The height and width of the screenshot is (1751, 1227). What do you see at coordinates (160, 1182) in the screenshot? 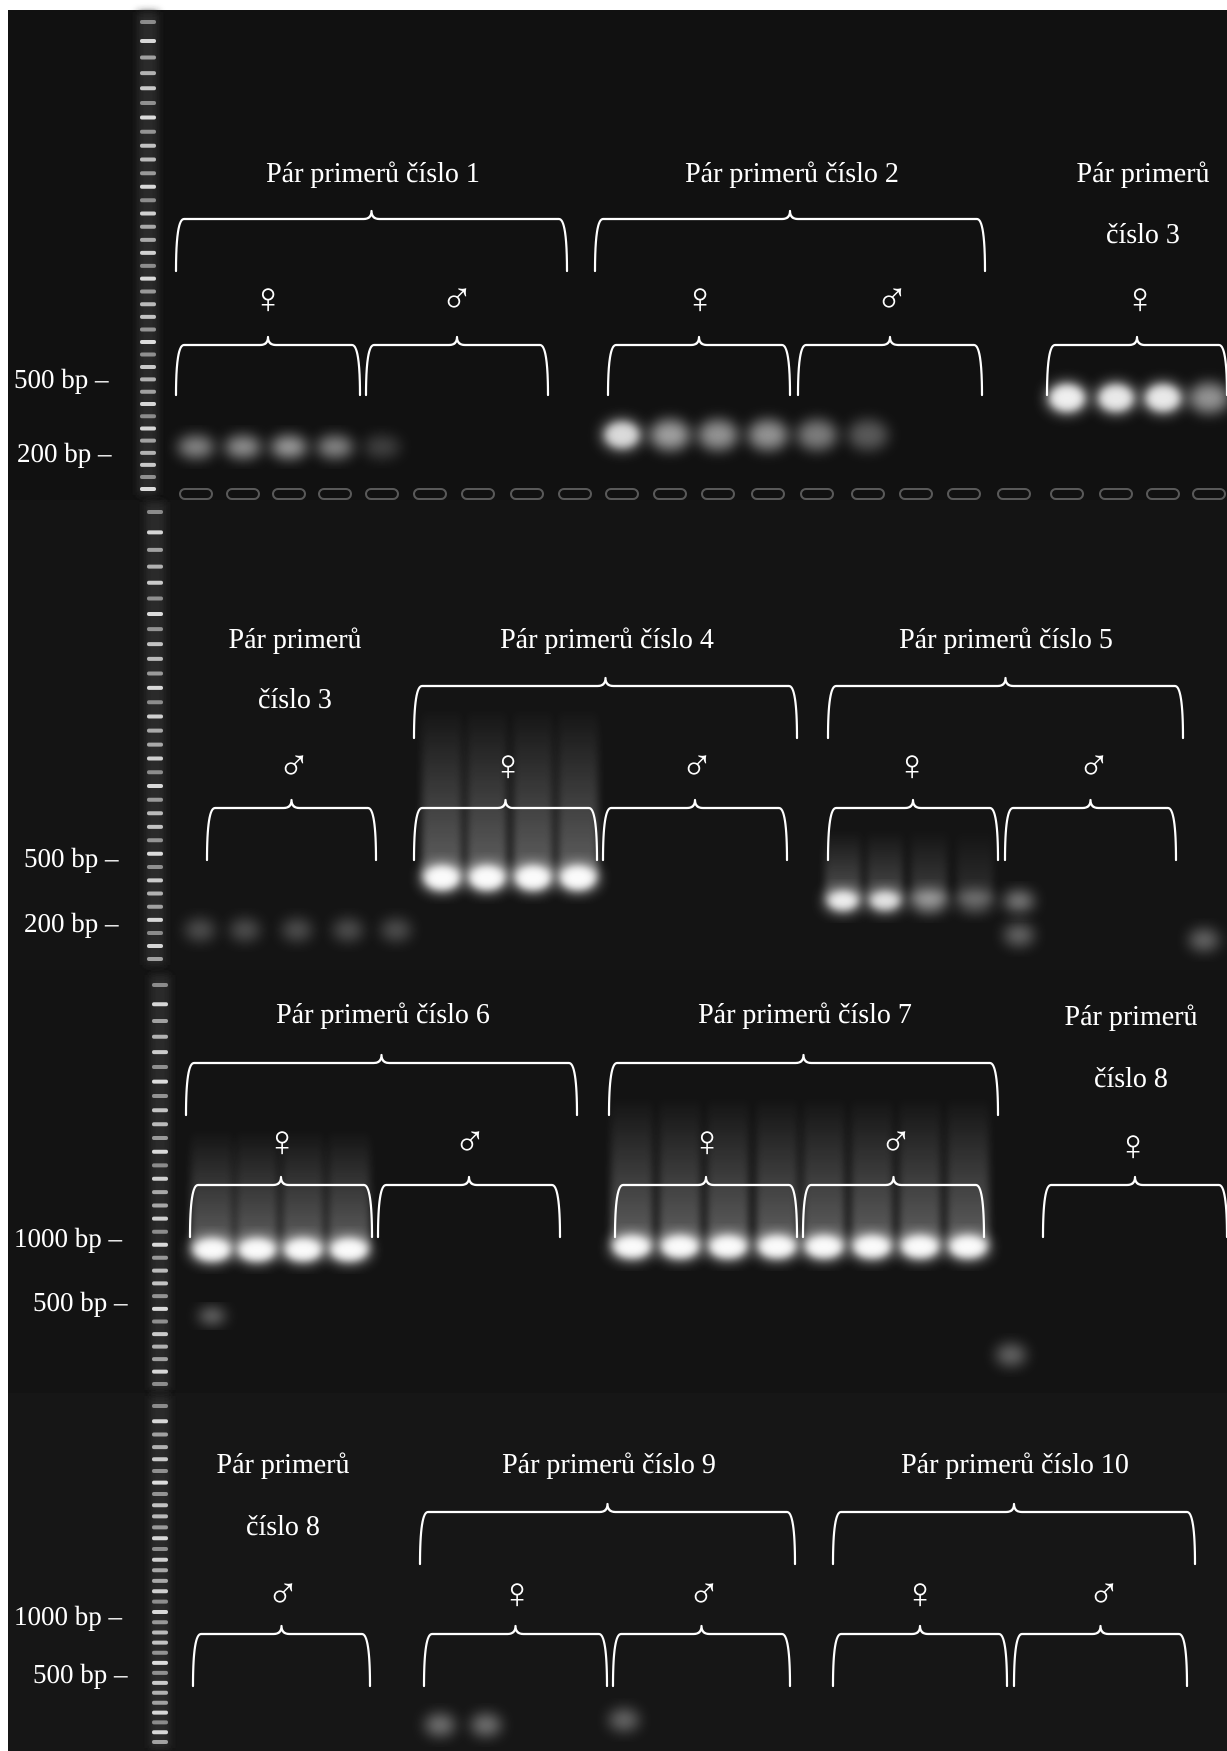
I see `ladder-lane` at bounding box center [160, 1182].